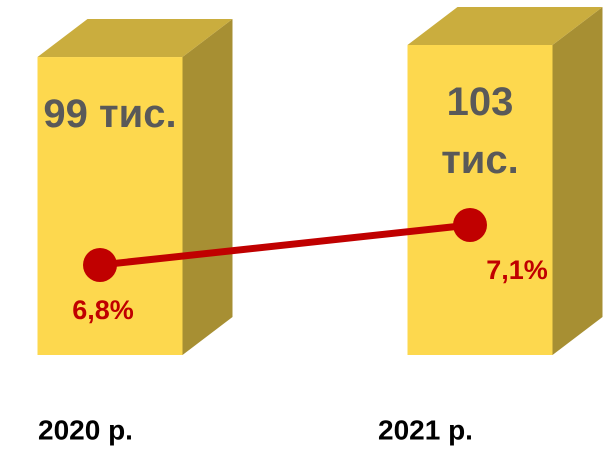 The width and height of the screenshot is (606, 455). I want to click on bar-value-label: 103 тис., so click(480, 131).